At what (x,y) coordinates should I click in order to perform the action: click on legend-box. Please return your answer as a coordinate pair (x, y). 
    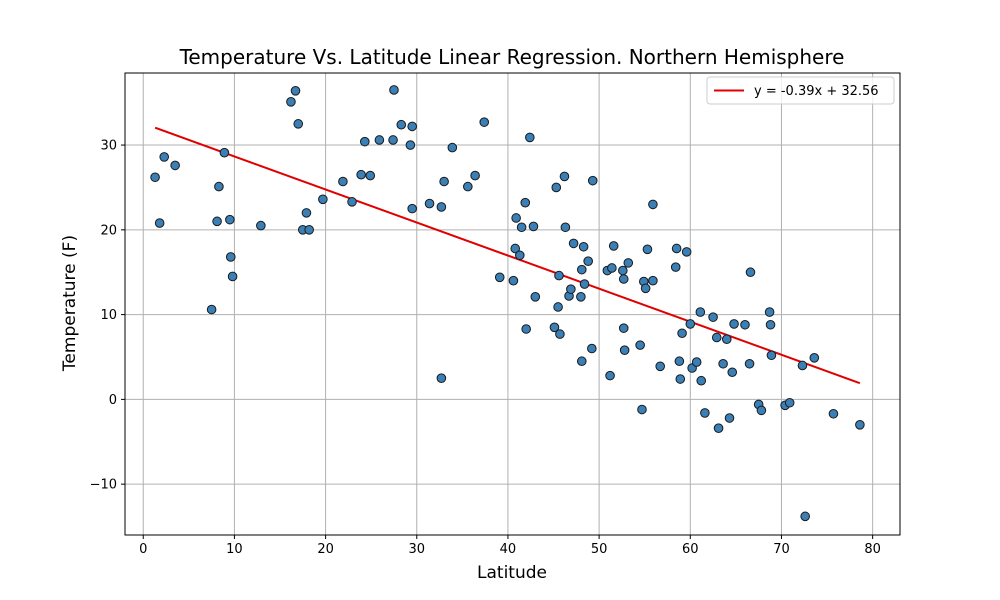
    Looking at the image, I should click on (800, 90).